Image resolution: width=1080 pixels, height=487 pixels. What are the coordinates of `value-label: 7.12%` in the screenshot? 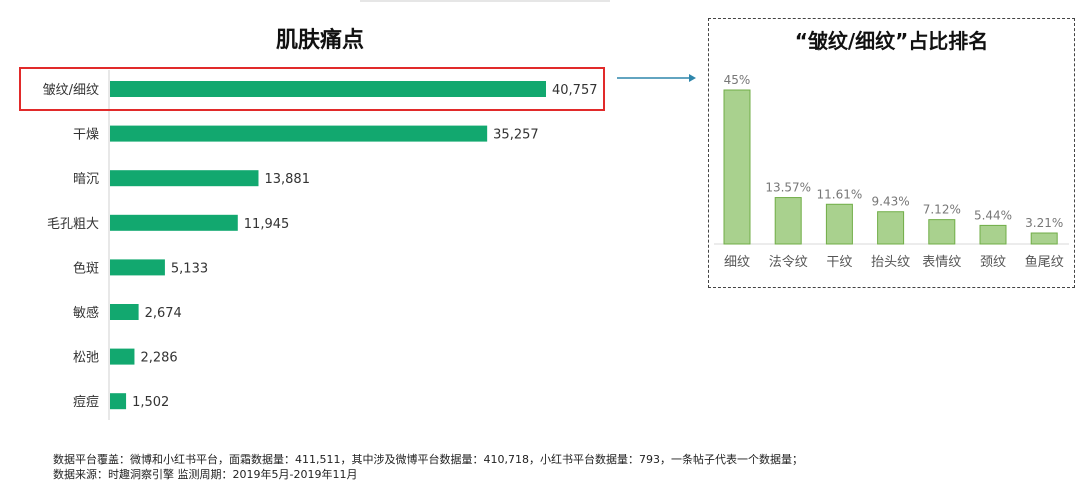 It's located at (942, 210).